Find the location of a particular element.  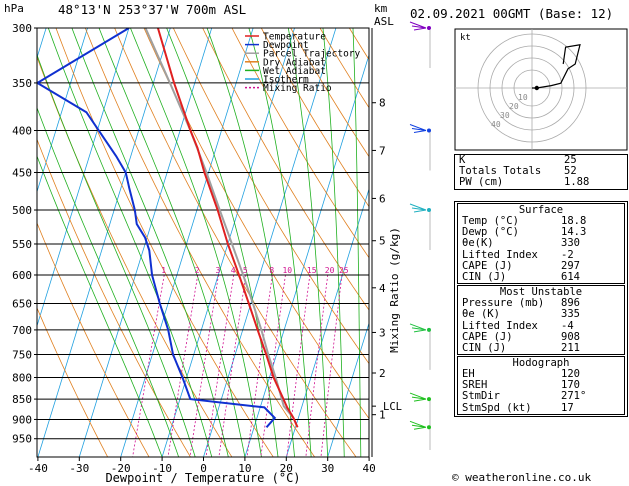

hodograph-stat-value: 17 is located at coordinates (567, 407).